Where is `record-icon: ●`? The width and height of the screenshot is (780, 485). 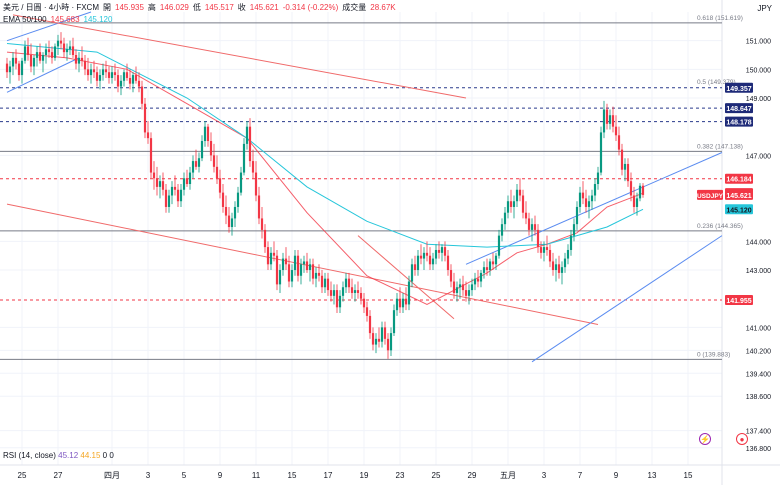
record-icon: ● is located at coordinates (742, 439).